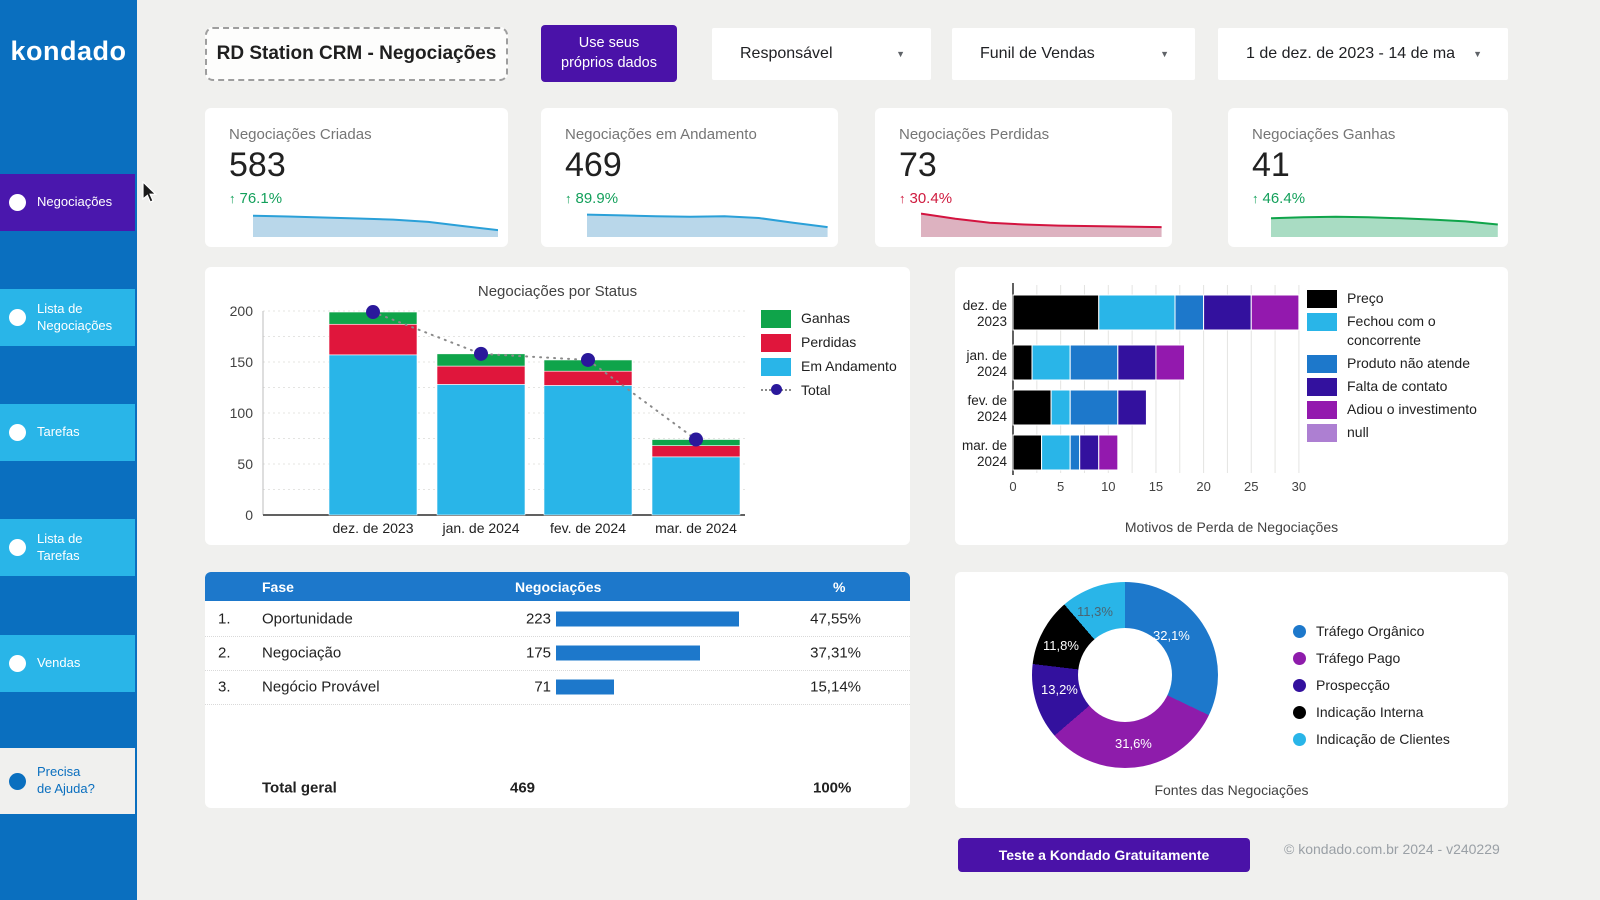 The width and height of the screenshot is (1600, 900). I want to click on responsavel-dropdown: Responsável ▼, so click(821, 54).